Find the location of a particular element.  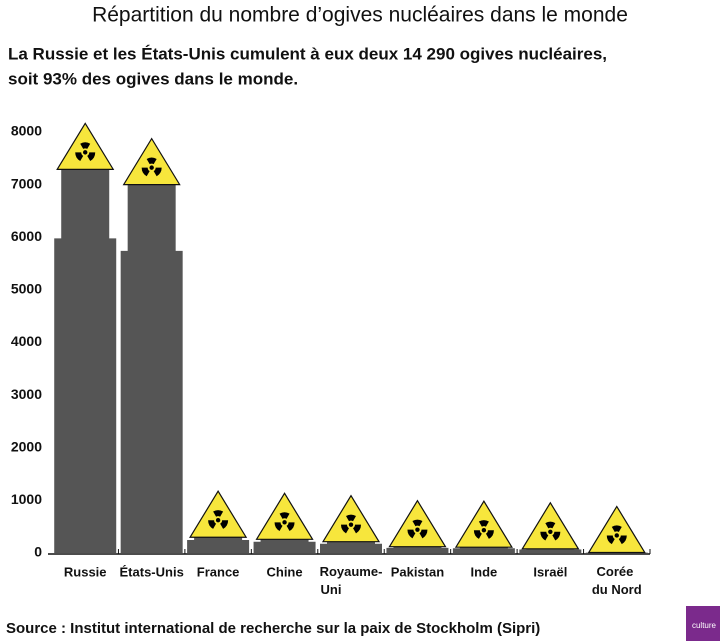

x-tick-label: États-Unis is located at coordinates (152, 571).